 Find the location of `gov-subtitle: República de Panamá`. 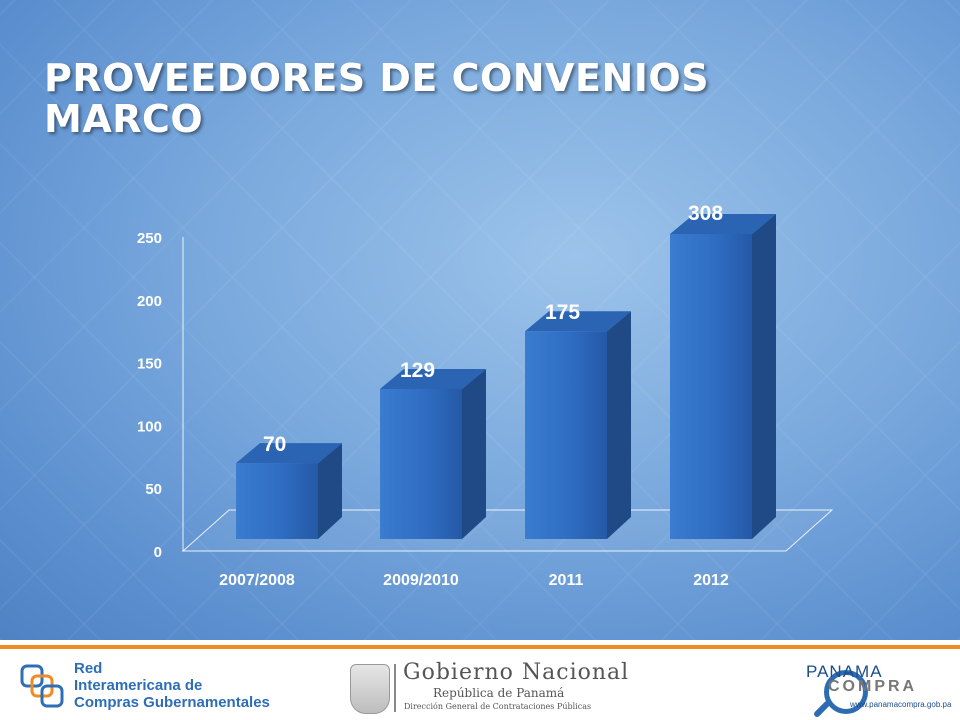

gov-subtitle: República de Panamá is located at coordinates (499, 693).